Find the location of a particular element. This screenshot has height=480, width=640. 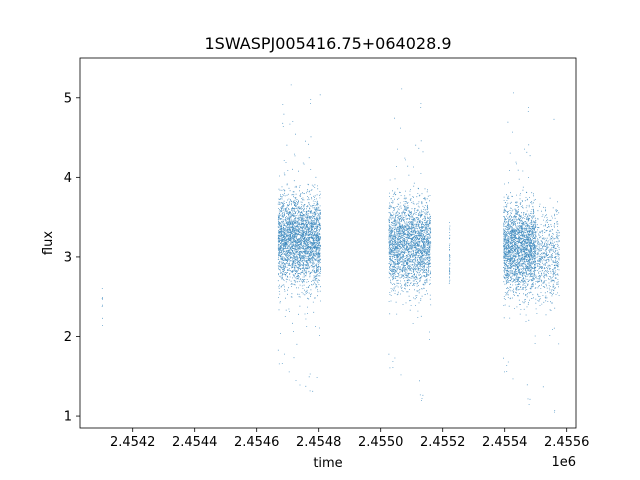

x-tick-label: 2.4552 is located at coordinates (443, 442).